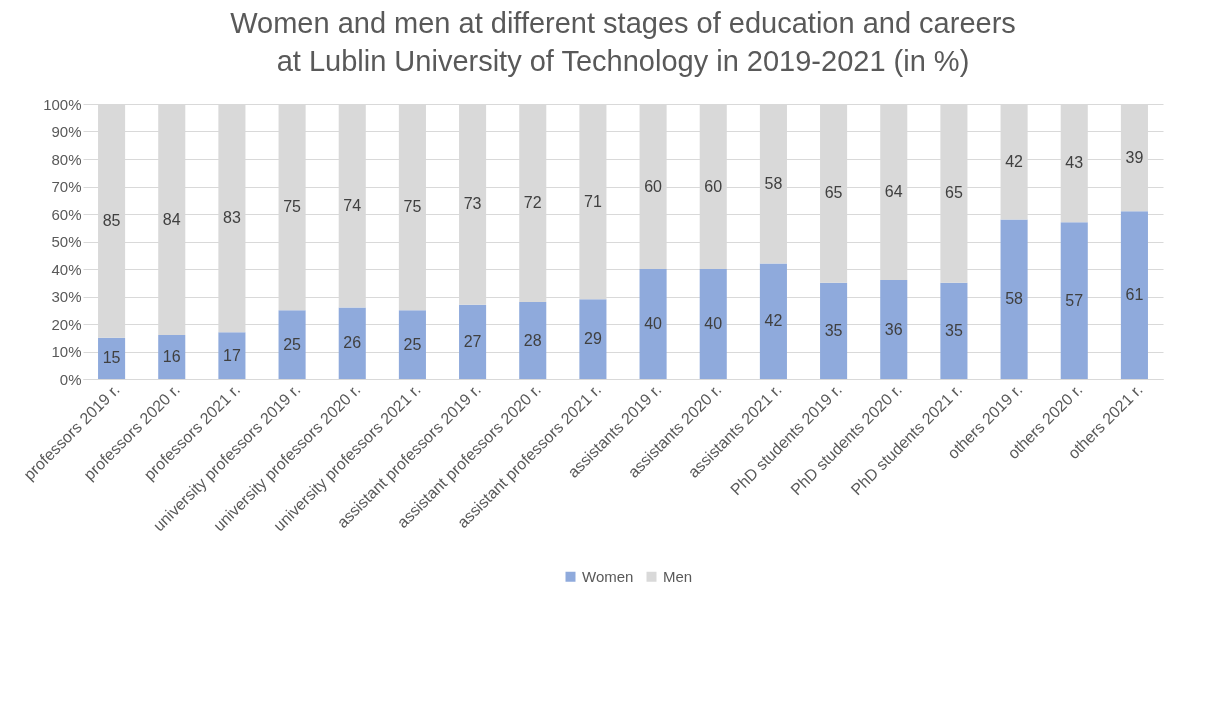 This screenshot has height=711, width=1215. What do you see at coordinates (70, 379) in the screenshot?
I see `y-tick-label: 0%` at bounding box center [70, 379].